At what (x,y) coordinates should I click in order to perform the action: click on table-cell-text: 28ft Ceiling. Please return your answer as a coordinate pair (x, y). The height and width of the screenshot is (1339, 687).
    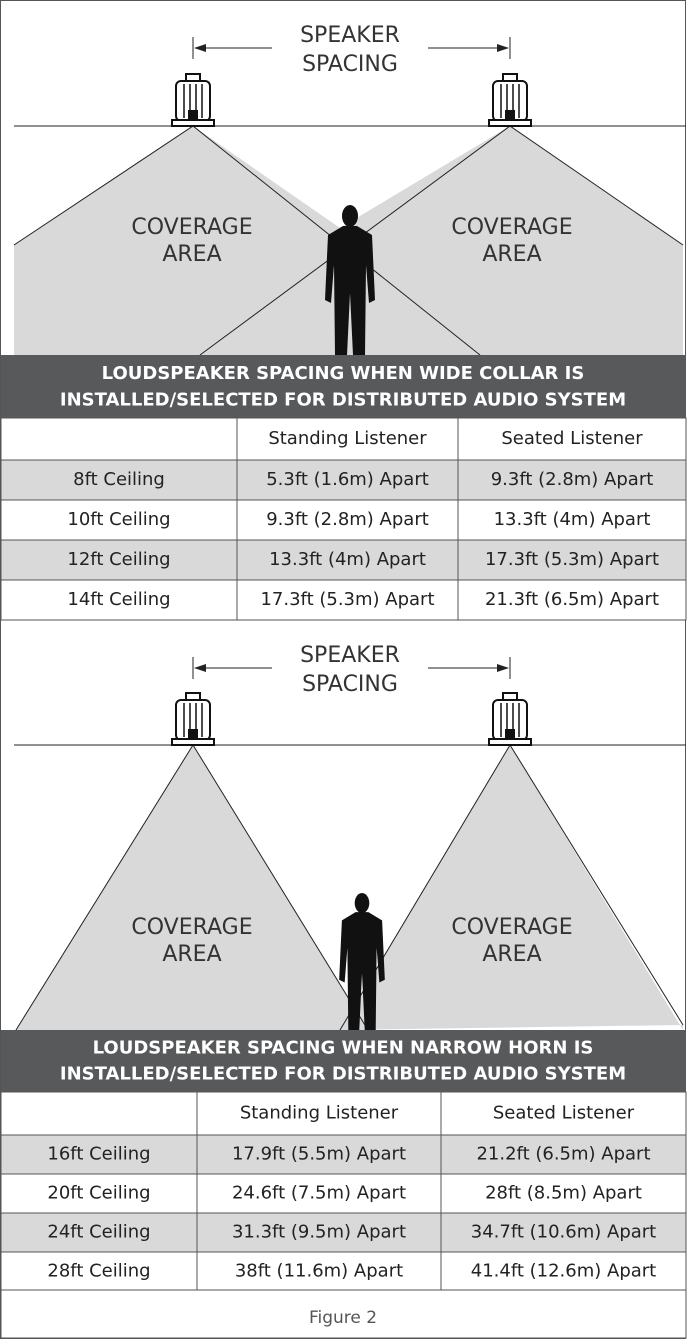
    Looking at the image, I should click on (98, 1271).